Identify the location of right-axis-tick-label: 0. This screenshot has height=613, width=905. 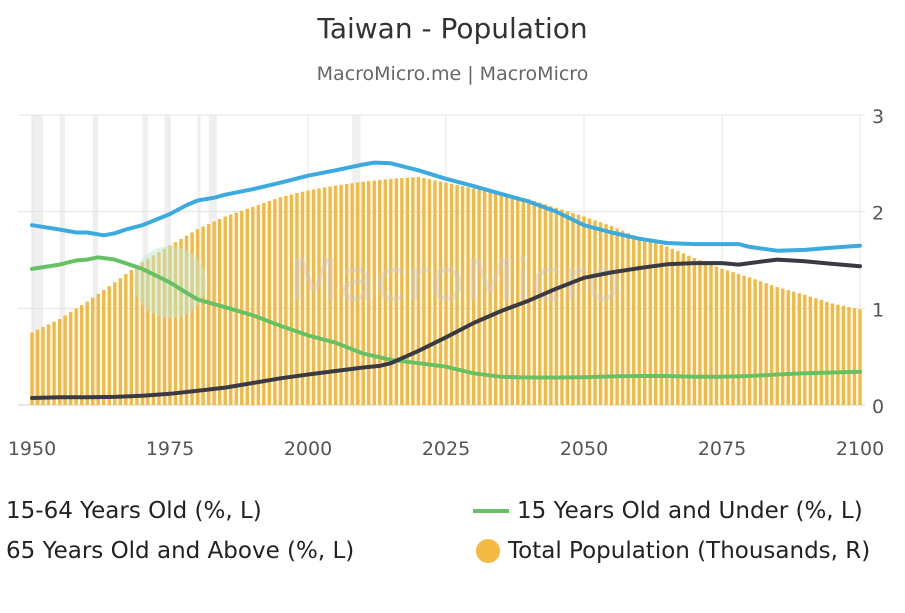
(878, 407).